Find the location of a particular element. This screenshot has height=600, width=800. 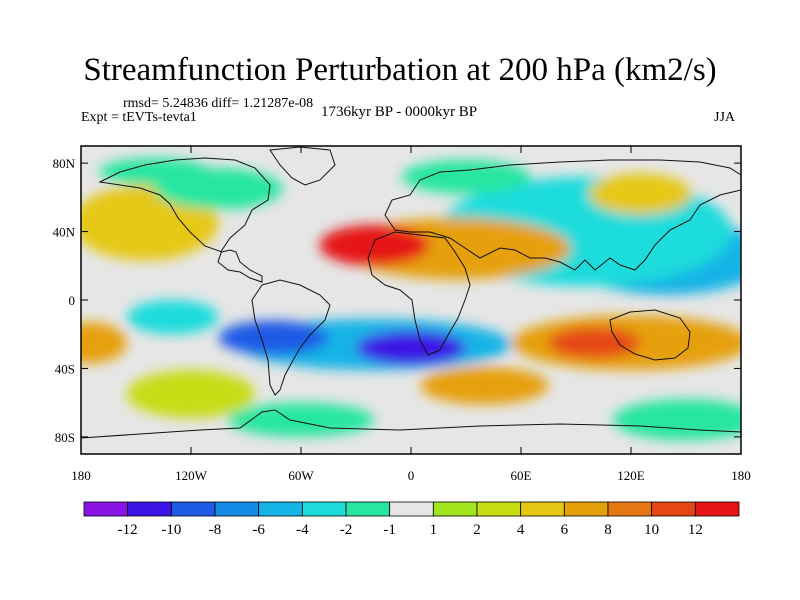

coastline-africa is located at coordinates (419, 293).